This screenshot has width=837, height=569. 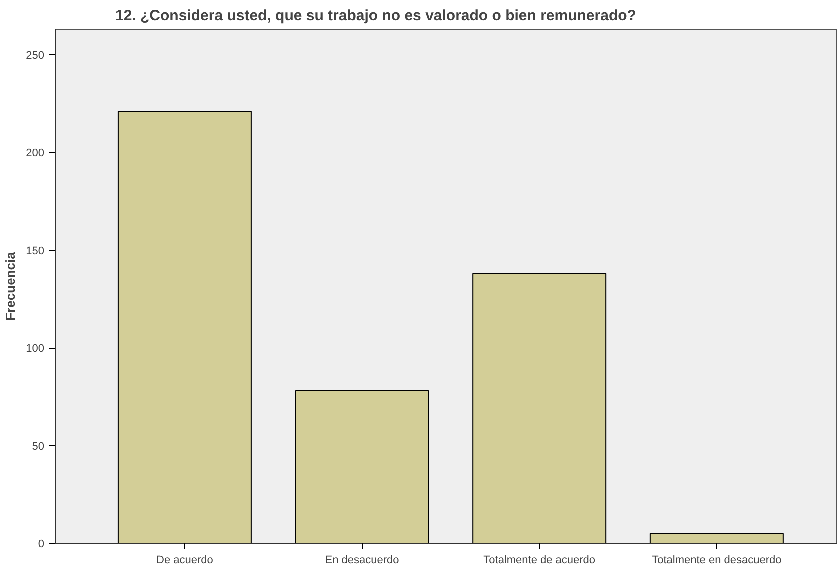 I want to click on x-tick-label: De acuerdo, so click(x=185, y=560).